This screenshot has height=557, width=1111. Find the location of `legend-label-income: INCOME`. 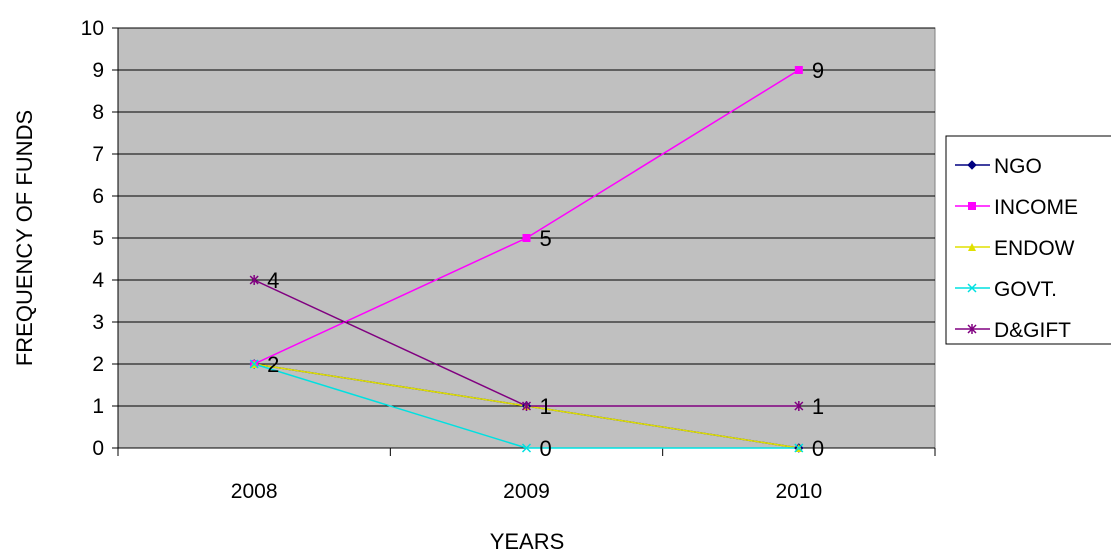

legend-label-income: INCOME is located at coordinates (1036, 207).